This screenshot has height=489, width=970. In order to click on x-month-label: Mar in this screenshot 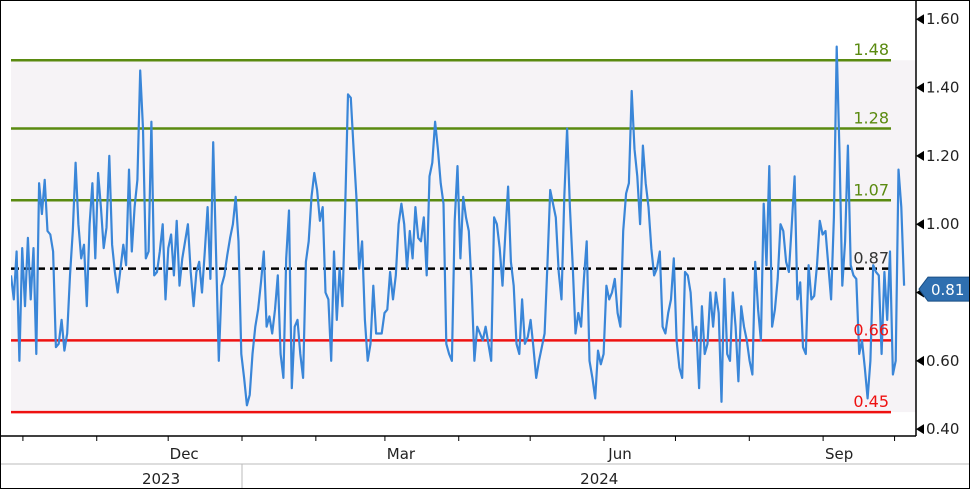, I will do `click(401, 454)`.